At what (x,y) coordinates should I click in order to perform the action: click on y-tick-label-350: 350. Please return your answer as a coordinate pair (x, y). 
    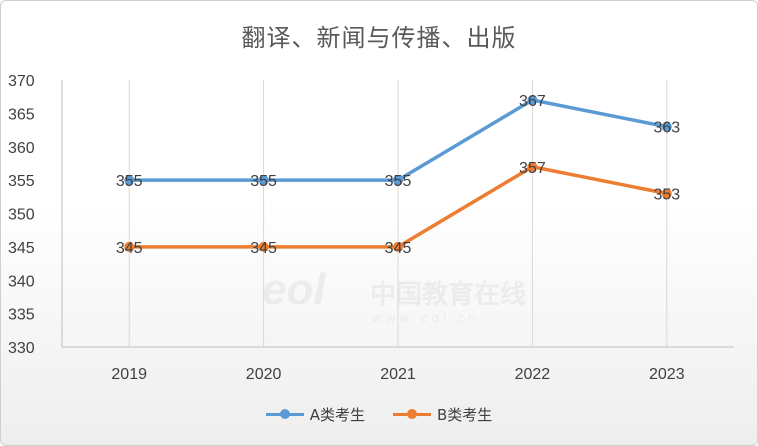
    Looking at the image, I should click on (21, 215).